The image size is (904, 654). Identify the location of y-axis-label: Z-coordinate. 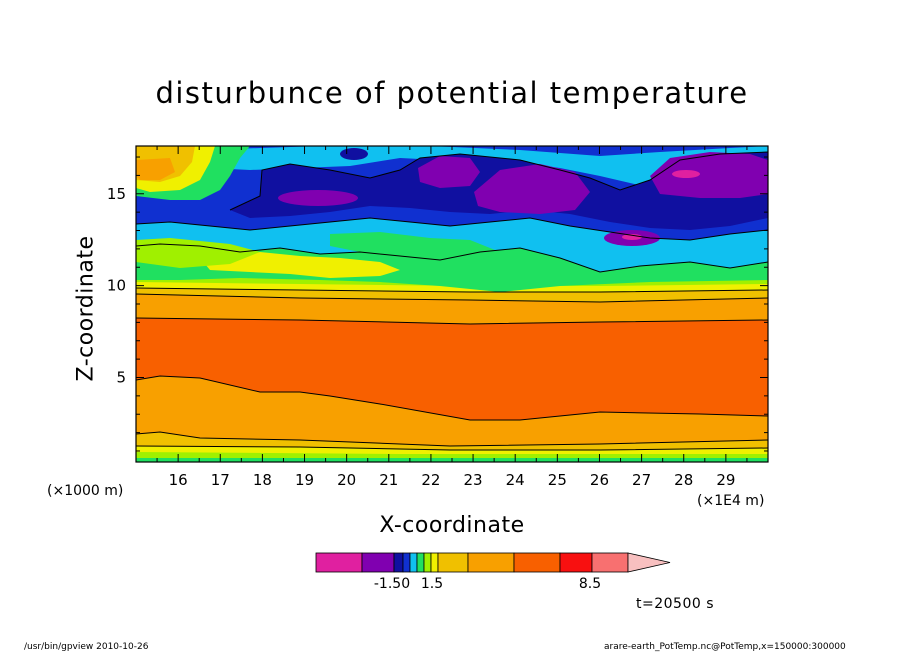
(86, 308).